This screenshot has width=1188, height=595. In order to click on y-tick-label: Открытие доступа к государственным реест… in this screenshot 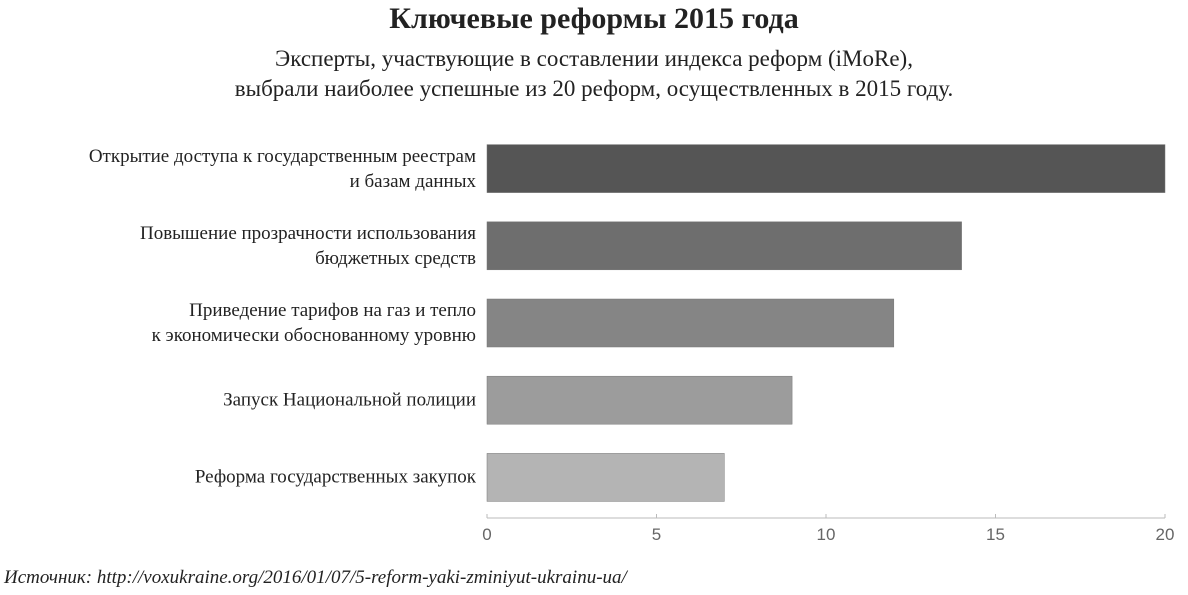, I will do `click(282, 168)`.